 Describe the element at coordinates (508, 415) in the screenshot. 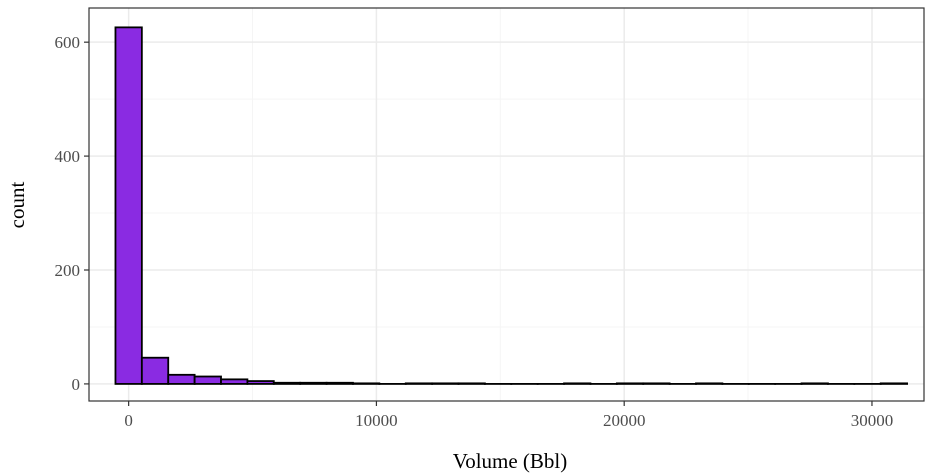

I see `x-axis: 0 10000 20000 30000` at that location.